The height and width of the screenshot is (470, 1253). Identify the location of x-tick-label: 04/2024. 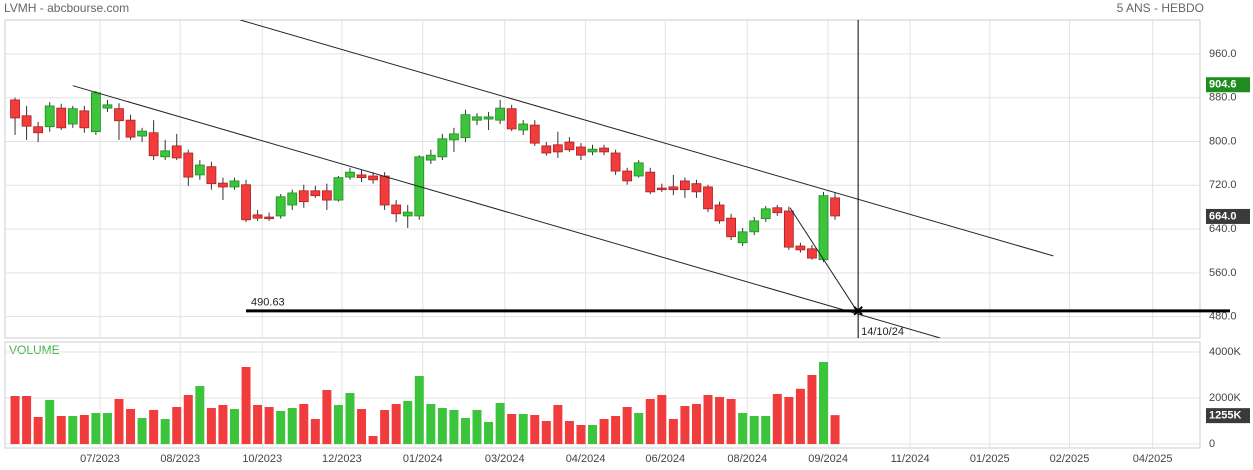
(586, 459).